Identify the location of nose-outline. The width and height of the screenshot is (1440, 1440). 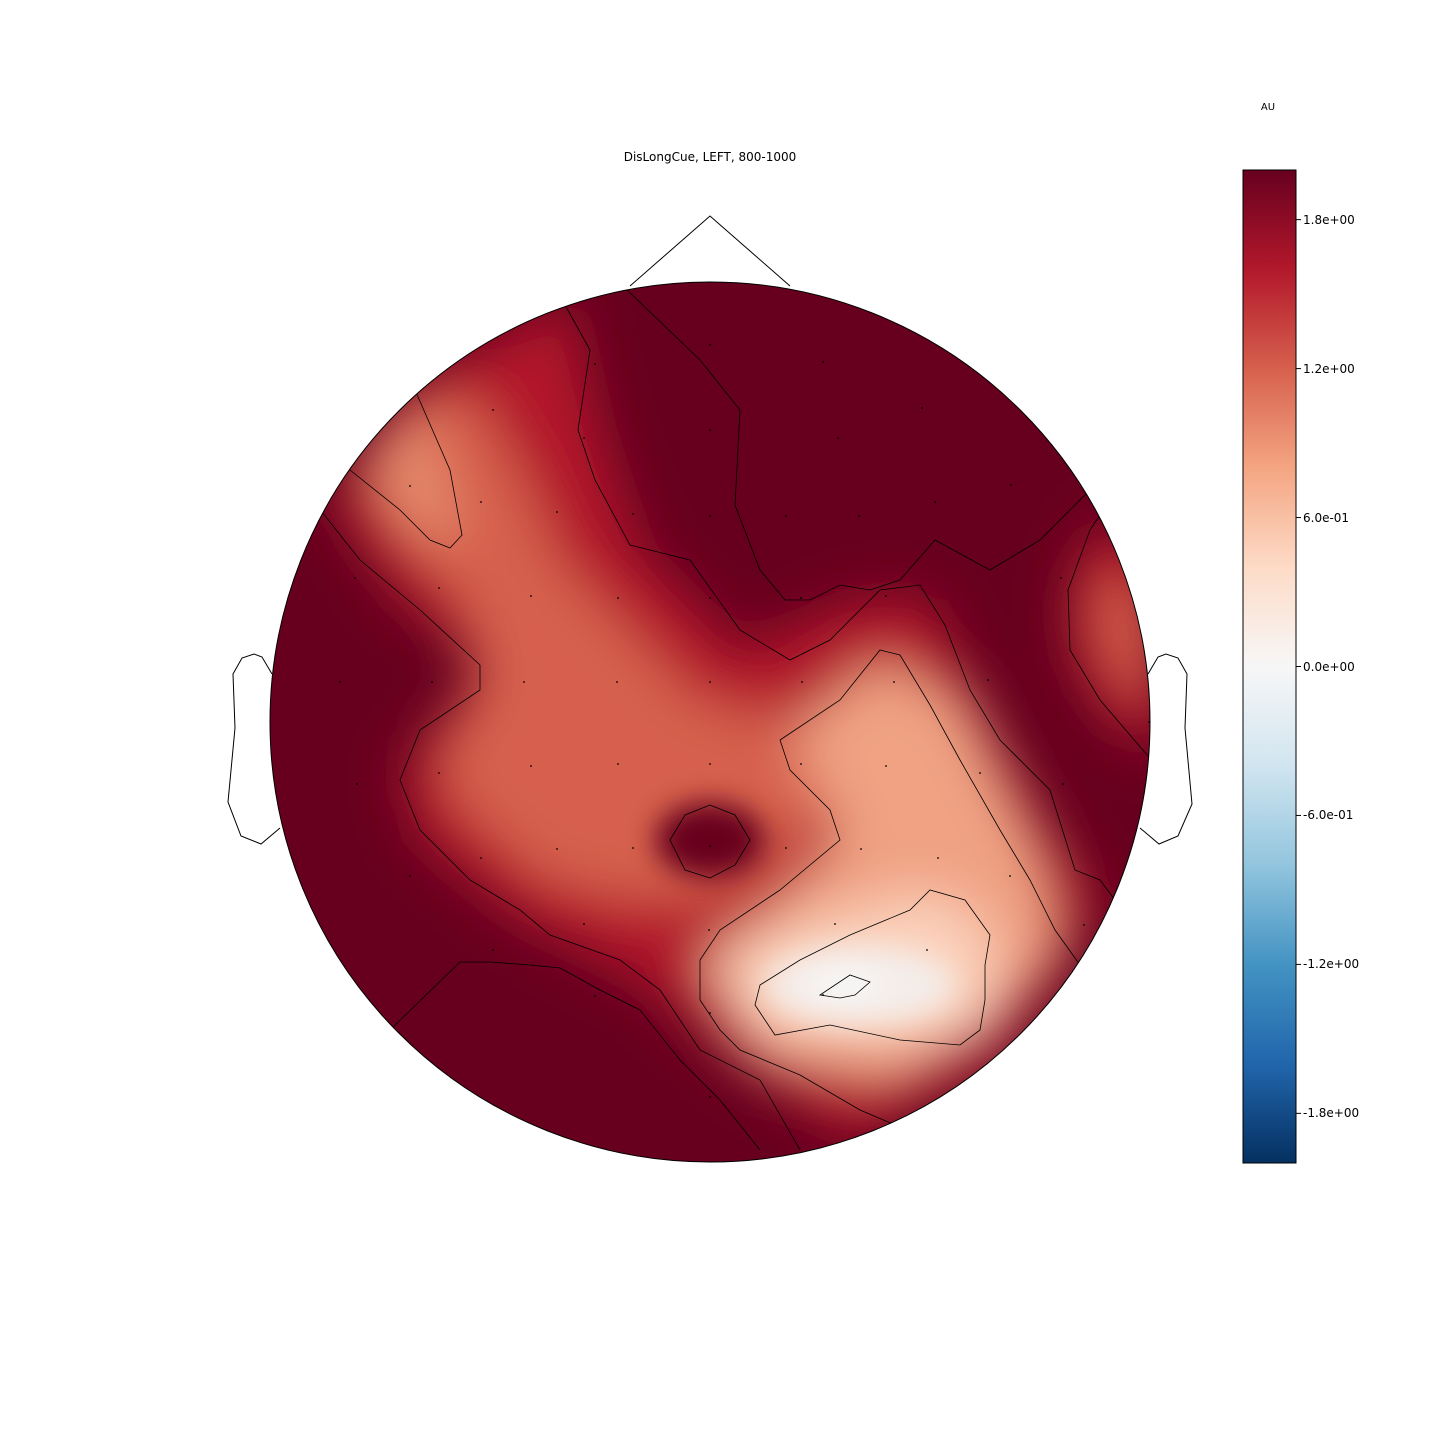
(710, 251).